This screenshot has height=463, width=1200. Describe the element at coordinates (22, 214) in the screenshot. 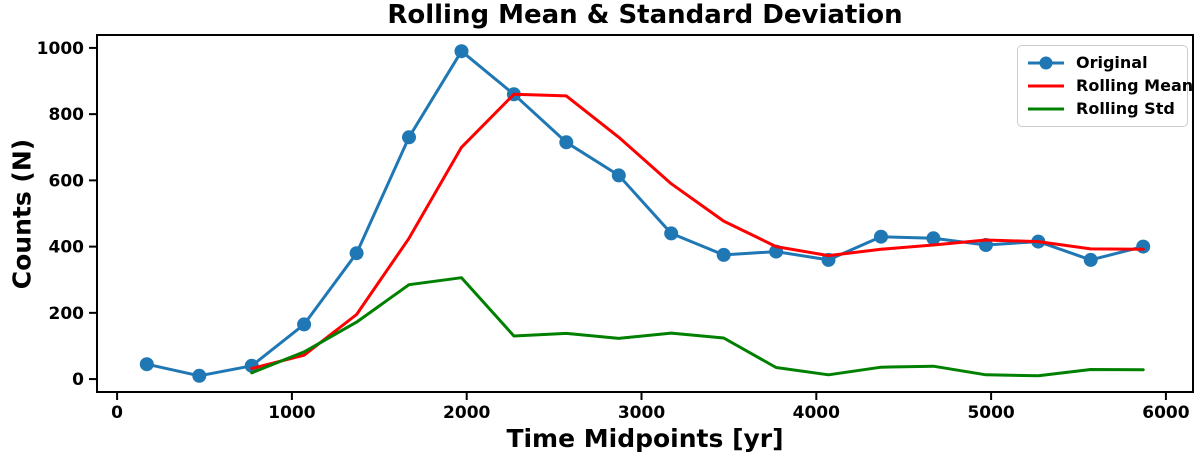

I see `y-axis-label: Counts (N)` at that location.